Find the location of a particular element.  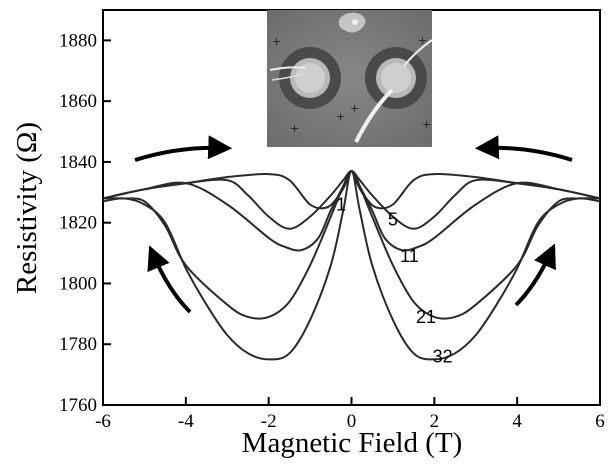

inset-micrograph: + + + + + + is located at coordinates (350, 78).